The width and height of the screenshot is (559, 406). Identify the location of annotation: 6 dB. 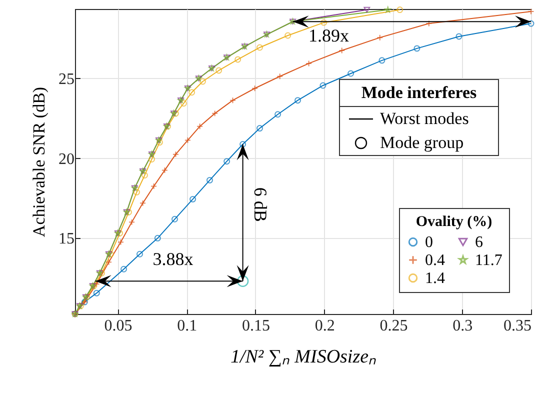
(260, 204).